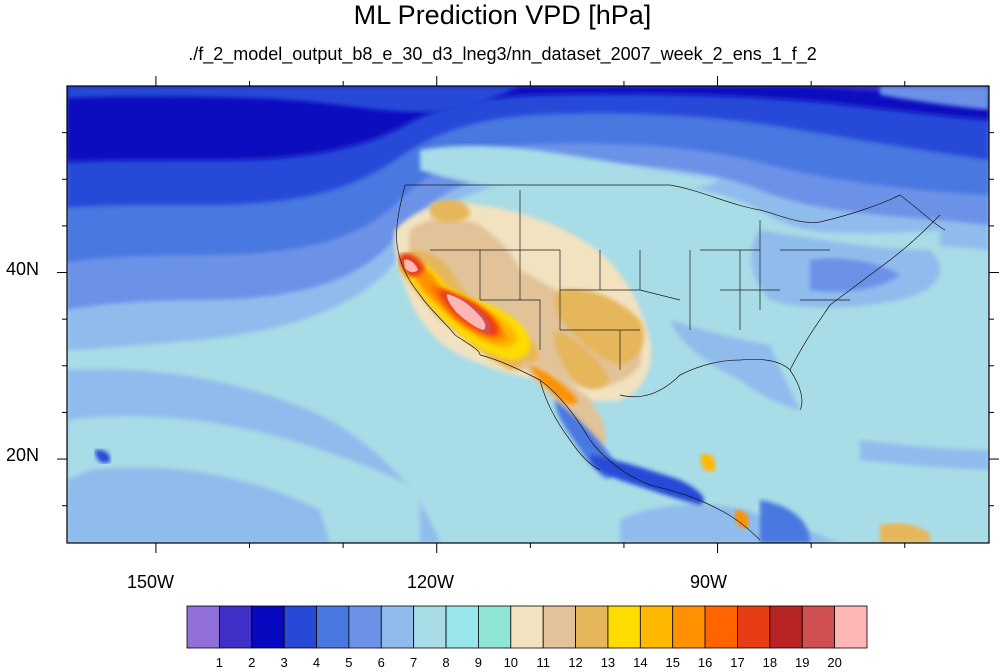 This screenshot has height=672, width=1005. What do you see at coordinates (23, 269) in the screenshot?
I see `y-tick-label-40n: 40N` at bounding box center [23, 269].